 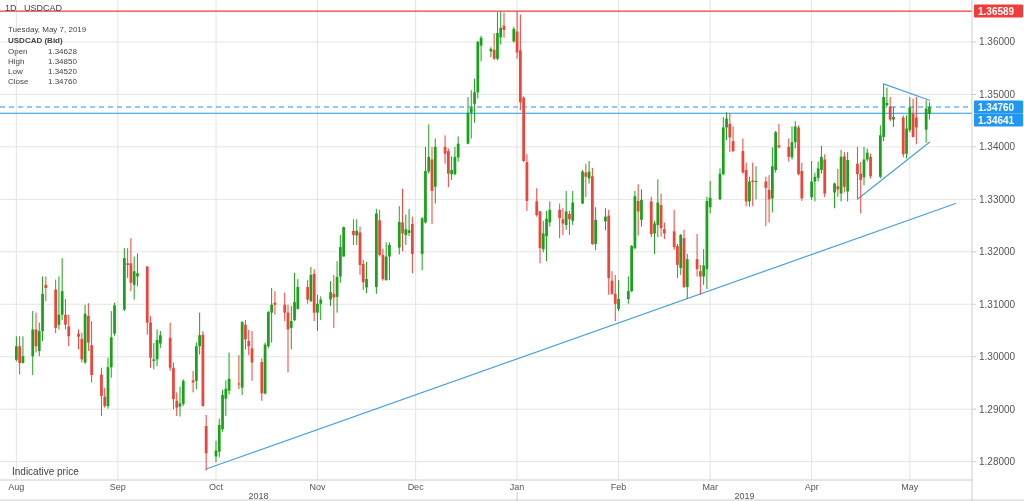 I want to click on y-tick-label: 1.36000, so click(x=997, y=42).